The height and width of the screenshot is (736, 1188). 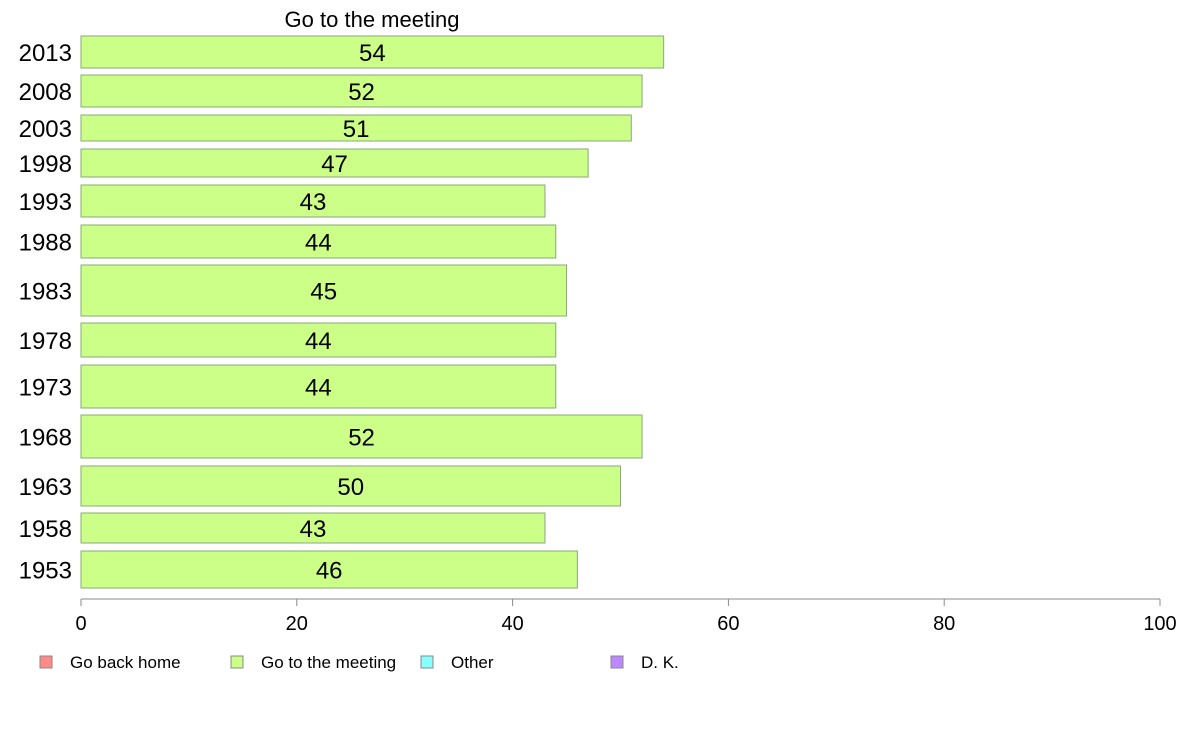 What do you see at coordinates (45, 53) in the screenshot?
I see `year-label-2013: 2013` at bounding box center [45, 53].